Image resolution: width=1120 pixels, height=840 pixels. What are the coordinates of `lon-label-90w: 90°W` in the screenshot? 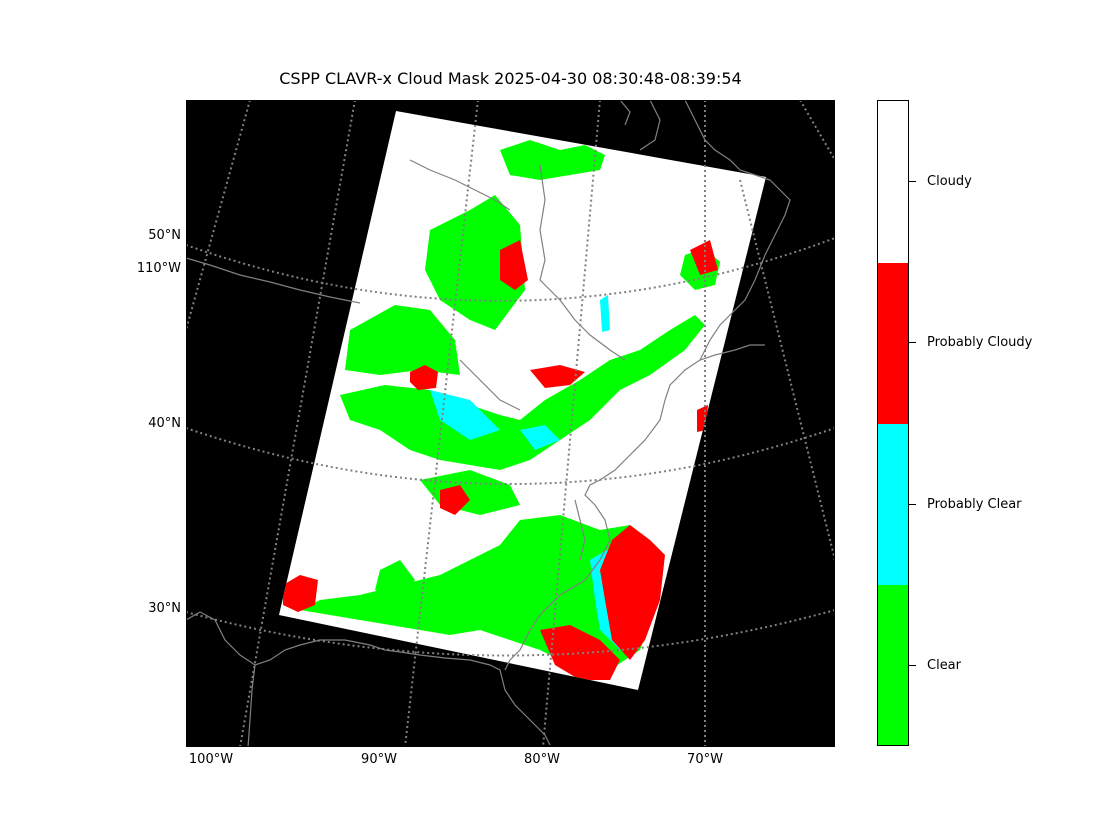 It's located at (379, 759).